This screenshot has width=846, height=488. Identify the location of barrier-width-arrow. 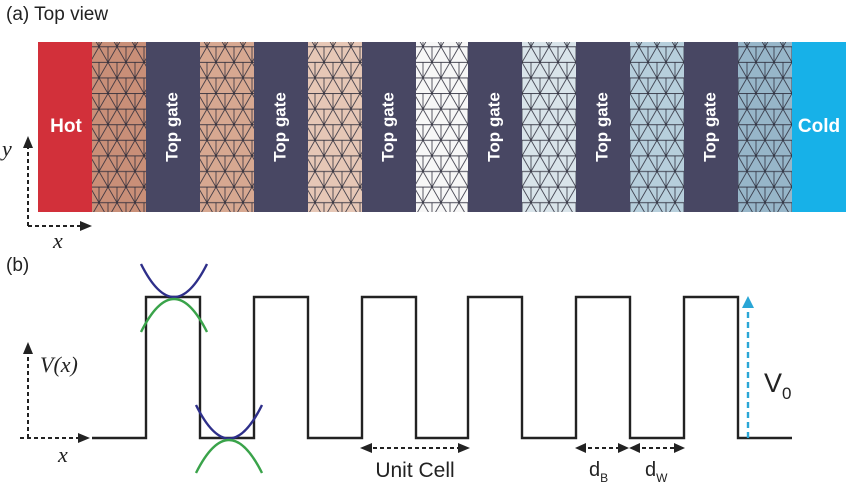
(602, 448).